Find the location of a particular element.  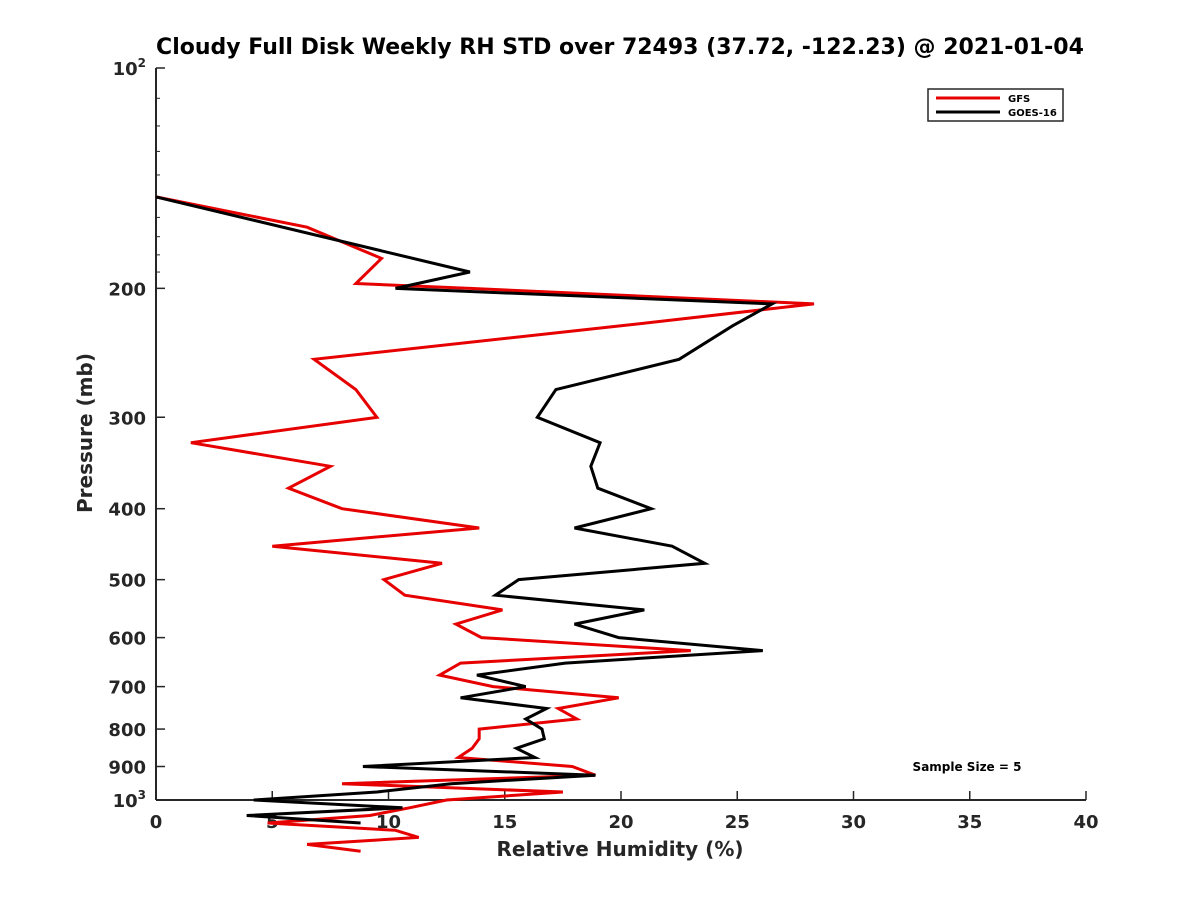

x-tick-label: 25 is located at coordinates (737, 822).